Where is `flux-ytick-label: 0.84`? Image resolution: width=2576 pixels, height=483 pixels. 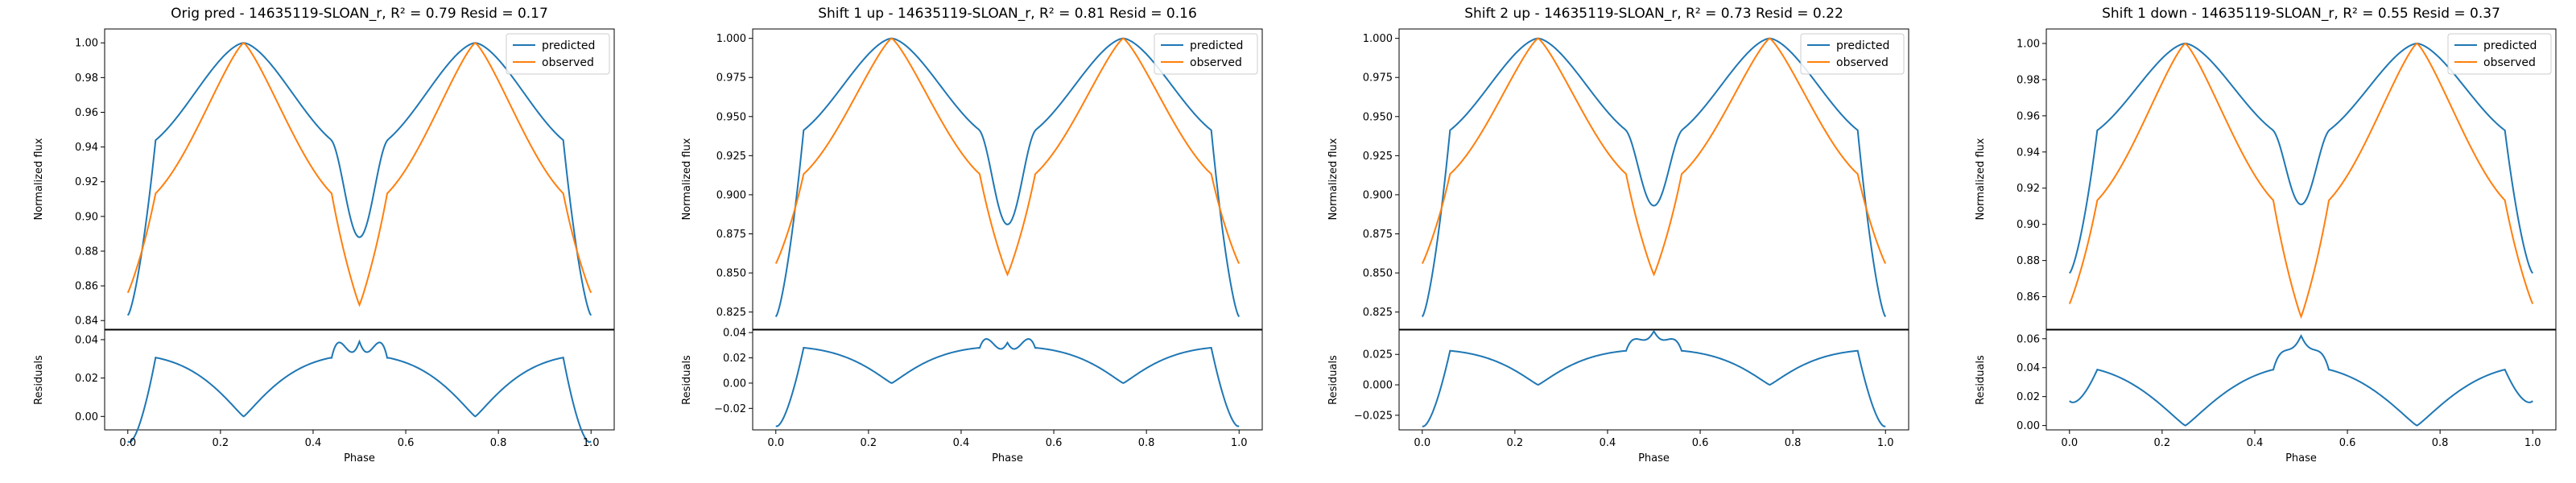
flux-ytick-label: 0.84 is located at coordinates (86, 322).